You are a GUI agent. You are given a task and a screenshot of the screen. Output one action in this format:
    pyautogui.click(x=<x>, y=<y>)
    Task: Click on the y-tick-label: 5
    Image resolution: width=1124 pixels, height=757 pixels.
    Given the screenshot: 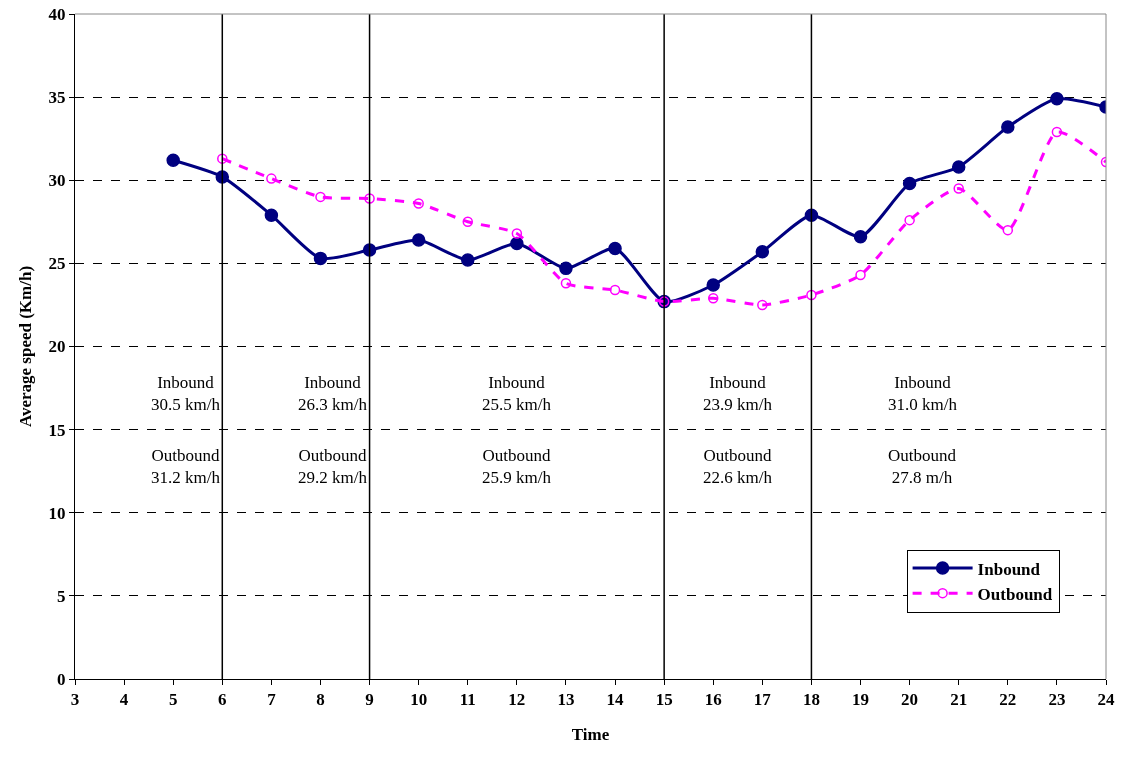 What is the action you would take?
    pyautogui.click(x=61, y=596)
    